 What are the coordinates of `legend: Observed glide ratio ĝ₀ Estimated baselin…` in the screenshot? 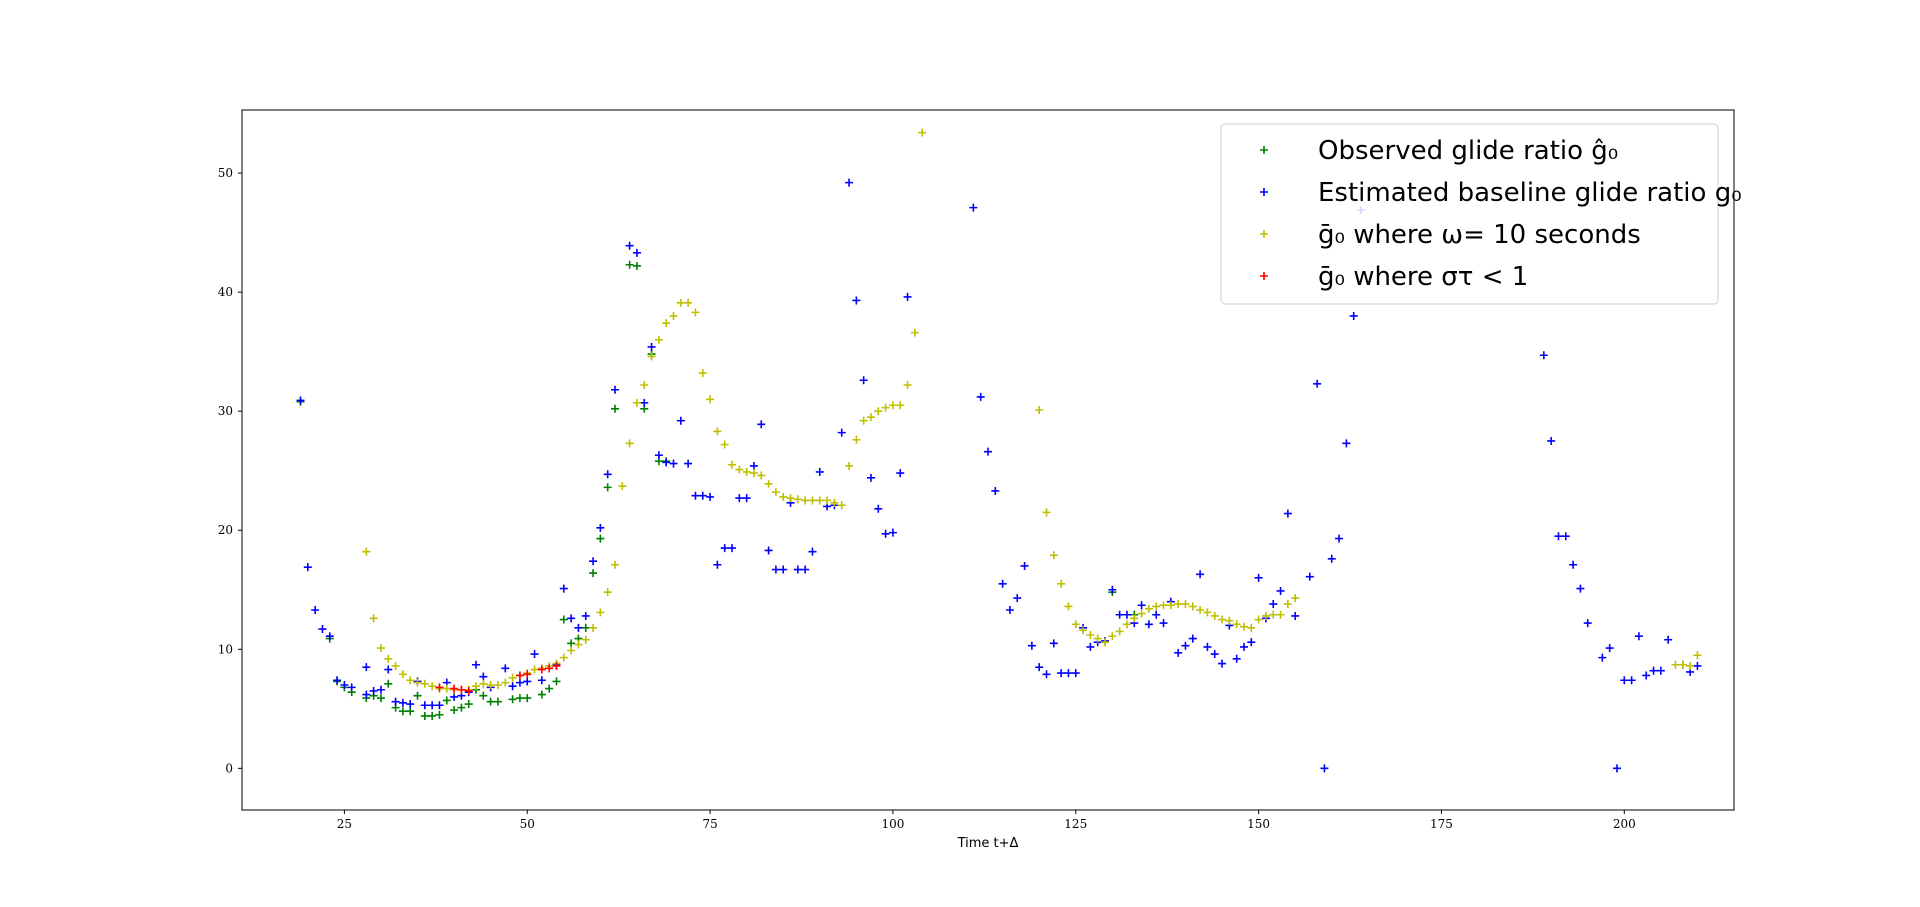 It's located at (1481, 214).